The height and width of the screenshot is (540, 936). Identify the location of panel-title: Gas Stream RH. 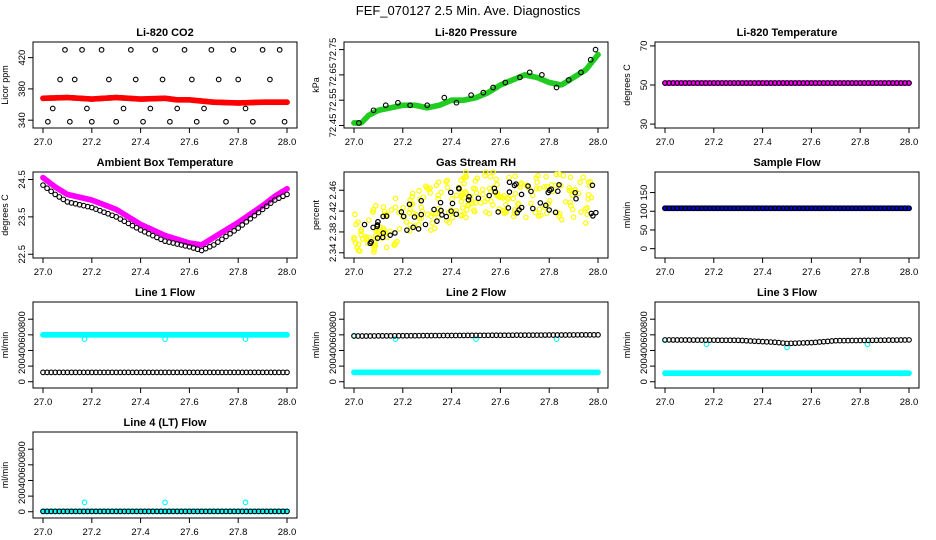
(476, 163).